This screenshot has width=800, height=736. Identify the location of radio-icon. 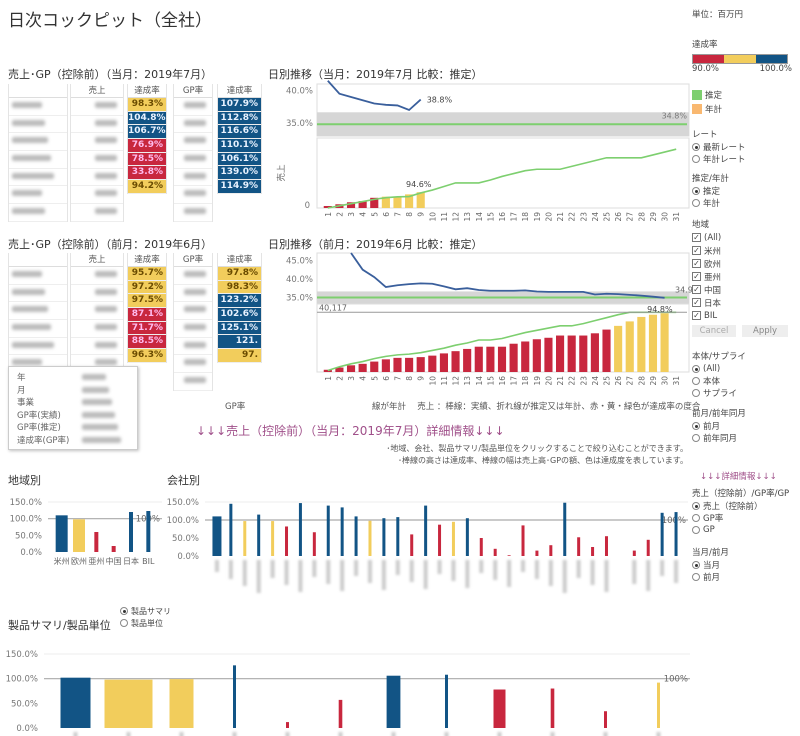
(696, 369).